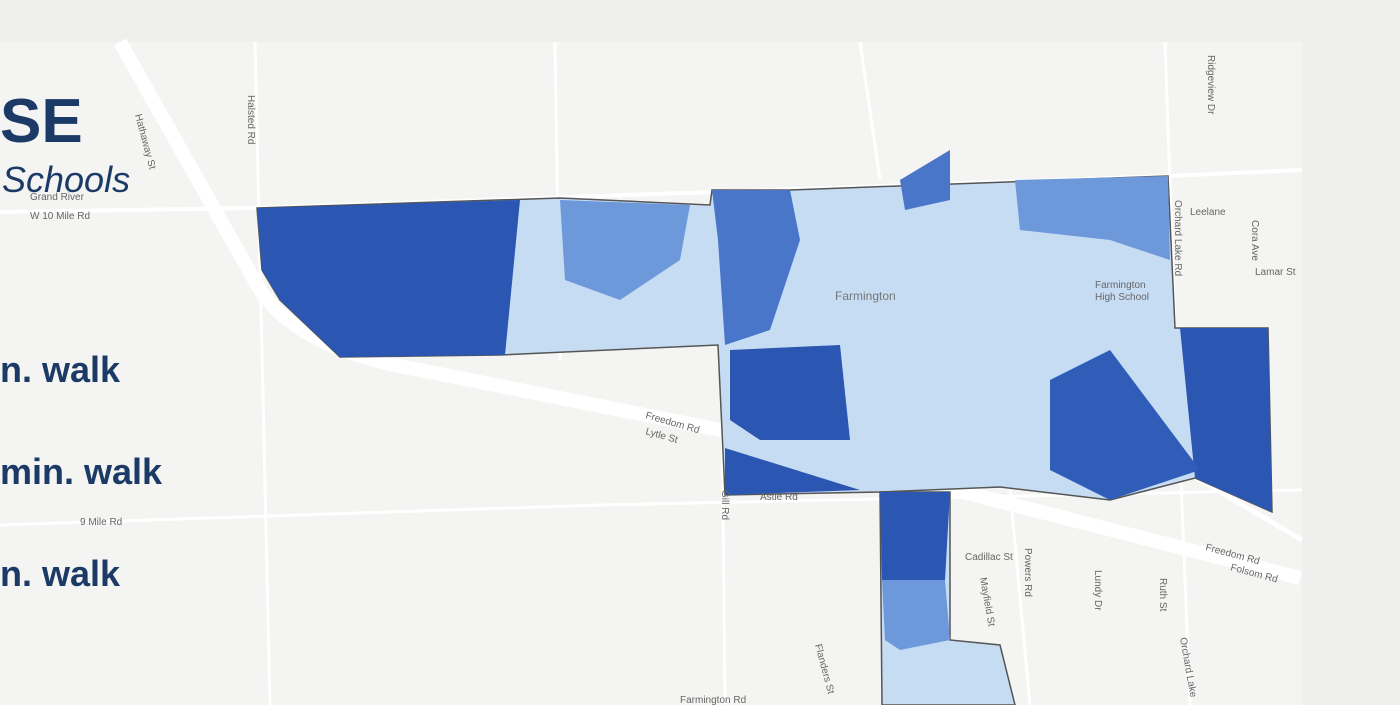 This screenshot has width=1400, height=705. What do you see at coordinates (1027, 572) in the screenshot?
I see `road-label: Powers Rd` at bounding box center [1027, 572].